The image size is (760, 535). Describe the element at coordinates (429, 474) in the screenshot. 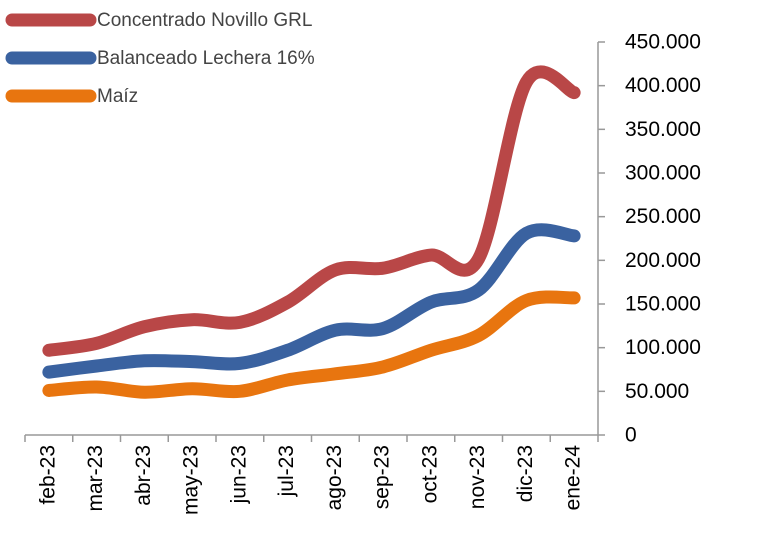

I see `x-tick-label: oct-23` at that location.